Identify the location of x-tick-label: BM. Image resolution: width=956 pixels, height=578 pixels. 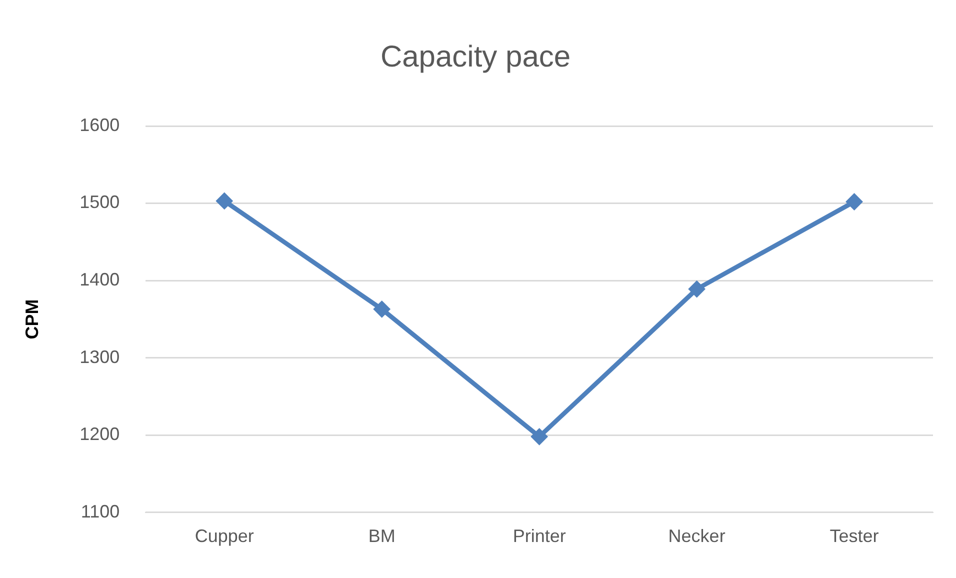
(382, 536).